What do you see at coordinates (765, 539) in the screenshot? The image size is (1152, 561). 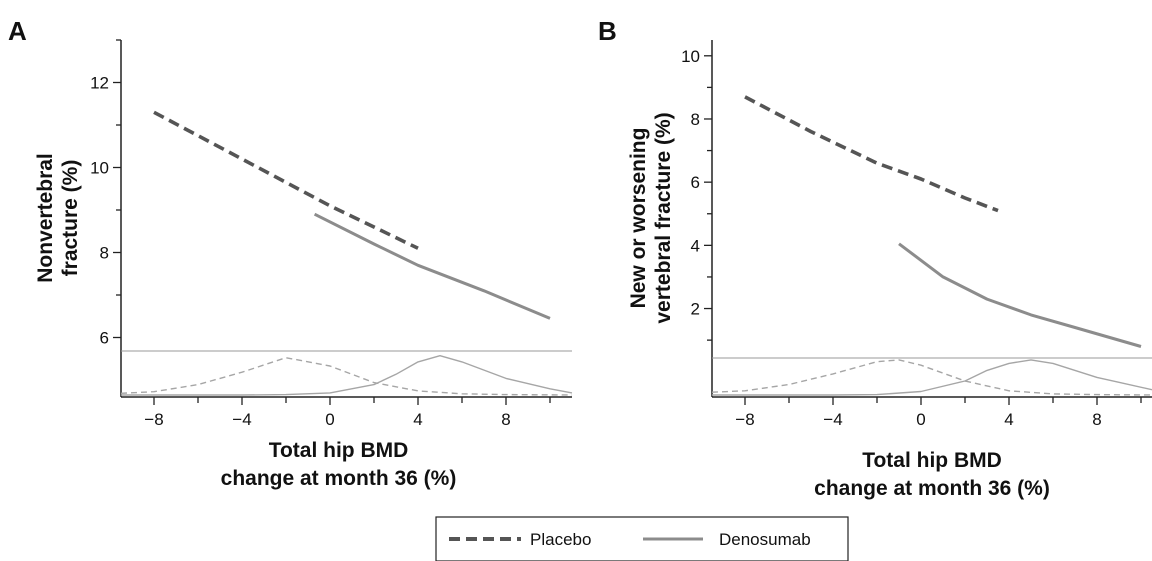 I see `legend-label-denosumab: Denosumab` at bounding box center [765, 539].